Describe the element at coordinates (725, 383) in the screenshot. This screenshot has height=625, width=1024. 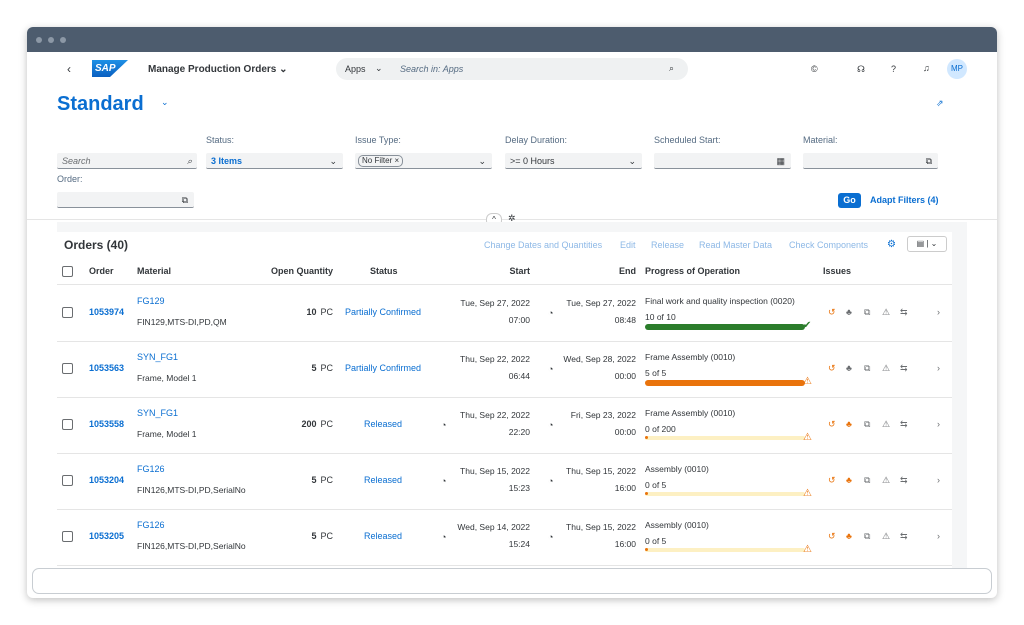
I see `progress-bar` at that location.